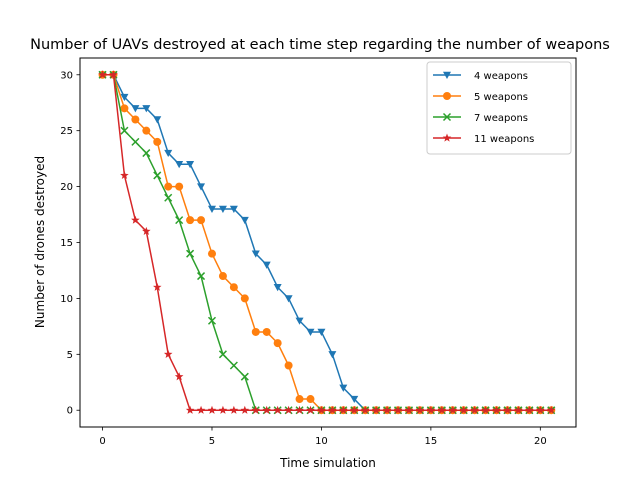 This screenshot has height=480, width=640. I want to click on legend-label: 7 weapons, so click(501, 118).